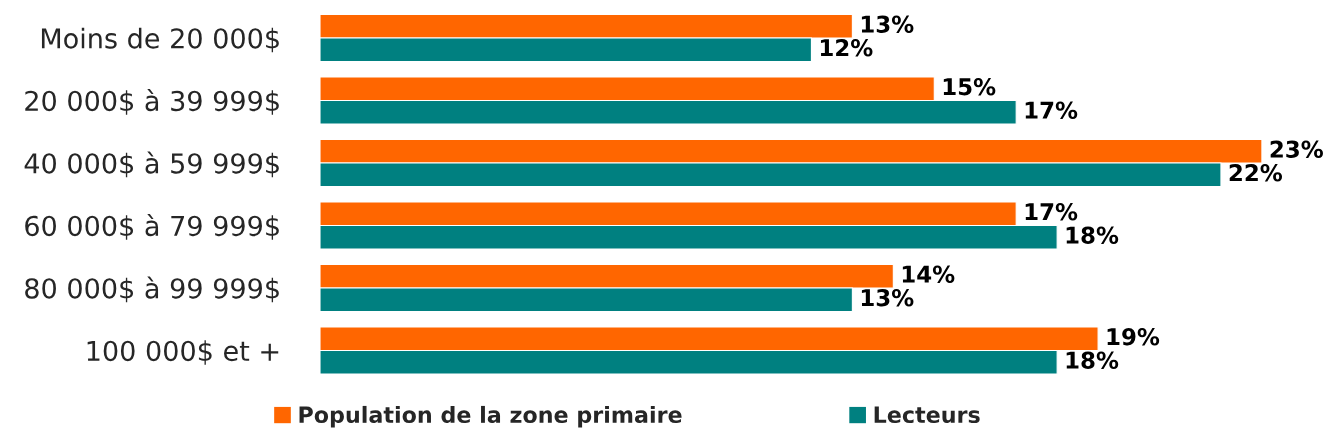 The width and height of the screenshot is (1335, 443). Describe the element at coordinates (1133, 337) in the screenshot. I see `data-label: 19%` at that location.